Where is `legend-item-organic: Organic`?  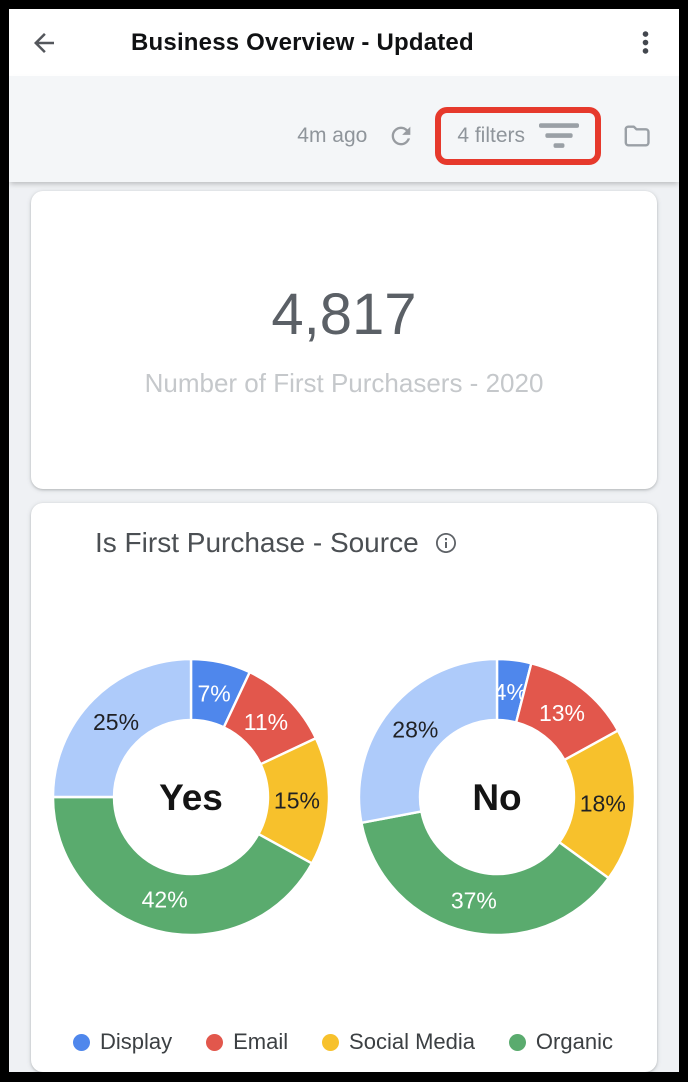 legend-item-organic: Organic is located at coordinates (560, 1042).